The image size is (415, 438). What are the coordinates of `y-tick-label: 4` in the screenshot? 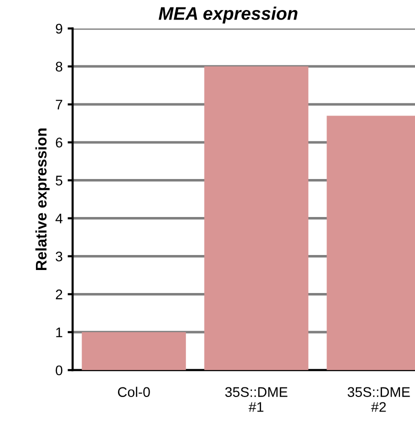 It's located at (59, 219).